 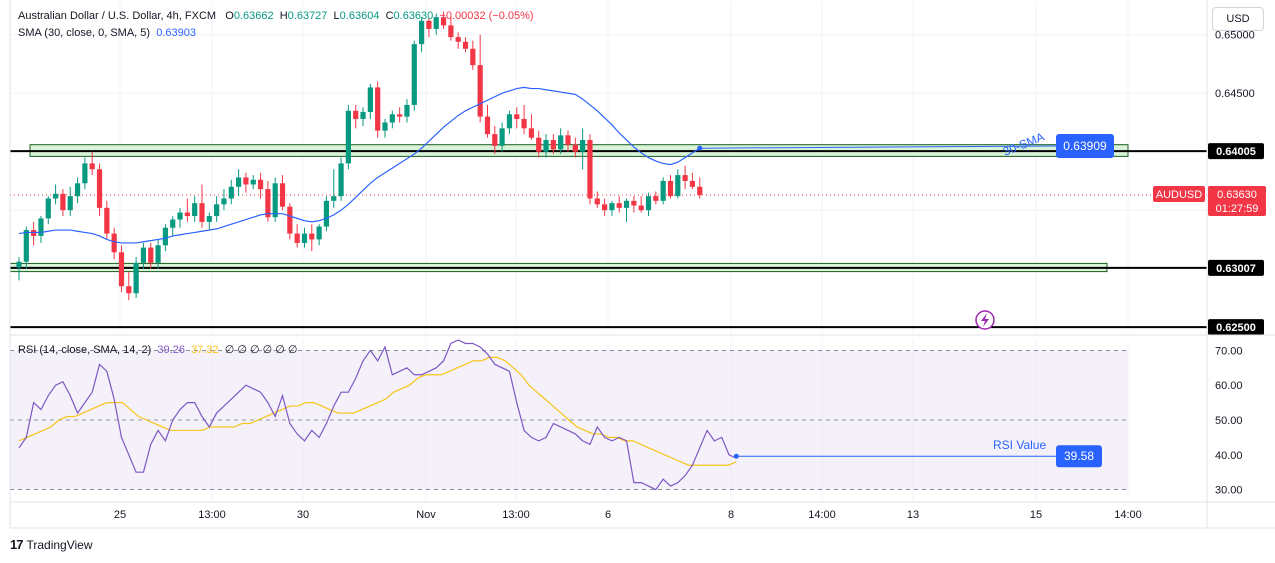 What do you see at coordinates (1238, 19) in the screenshot?
I see `currency-button: USD` at bounding box center [1238, 19].